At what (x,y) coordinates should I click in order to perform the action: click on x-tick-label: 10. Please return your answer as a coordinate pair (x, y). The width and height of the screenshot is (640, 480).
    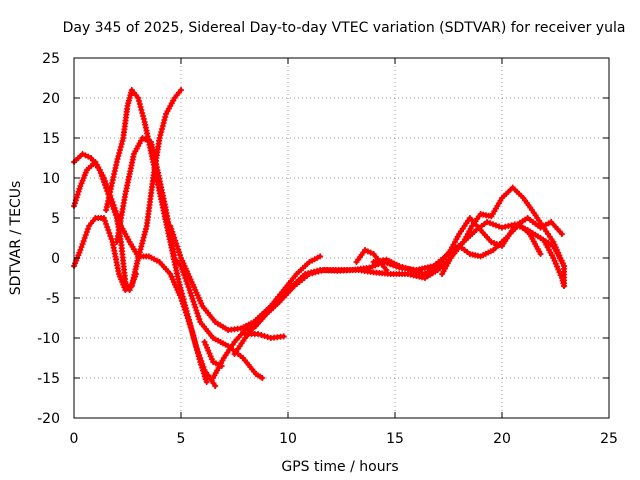
    Looking at the image, I should click on (288, 439).